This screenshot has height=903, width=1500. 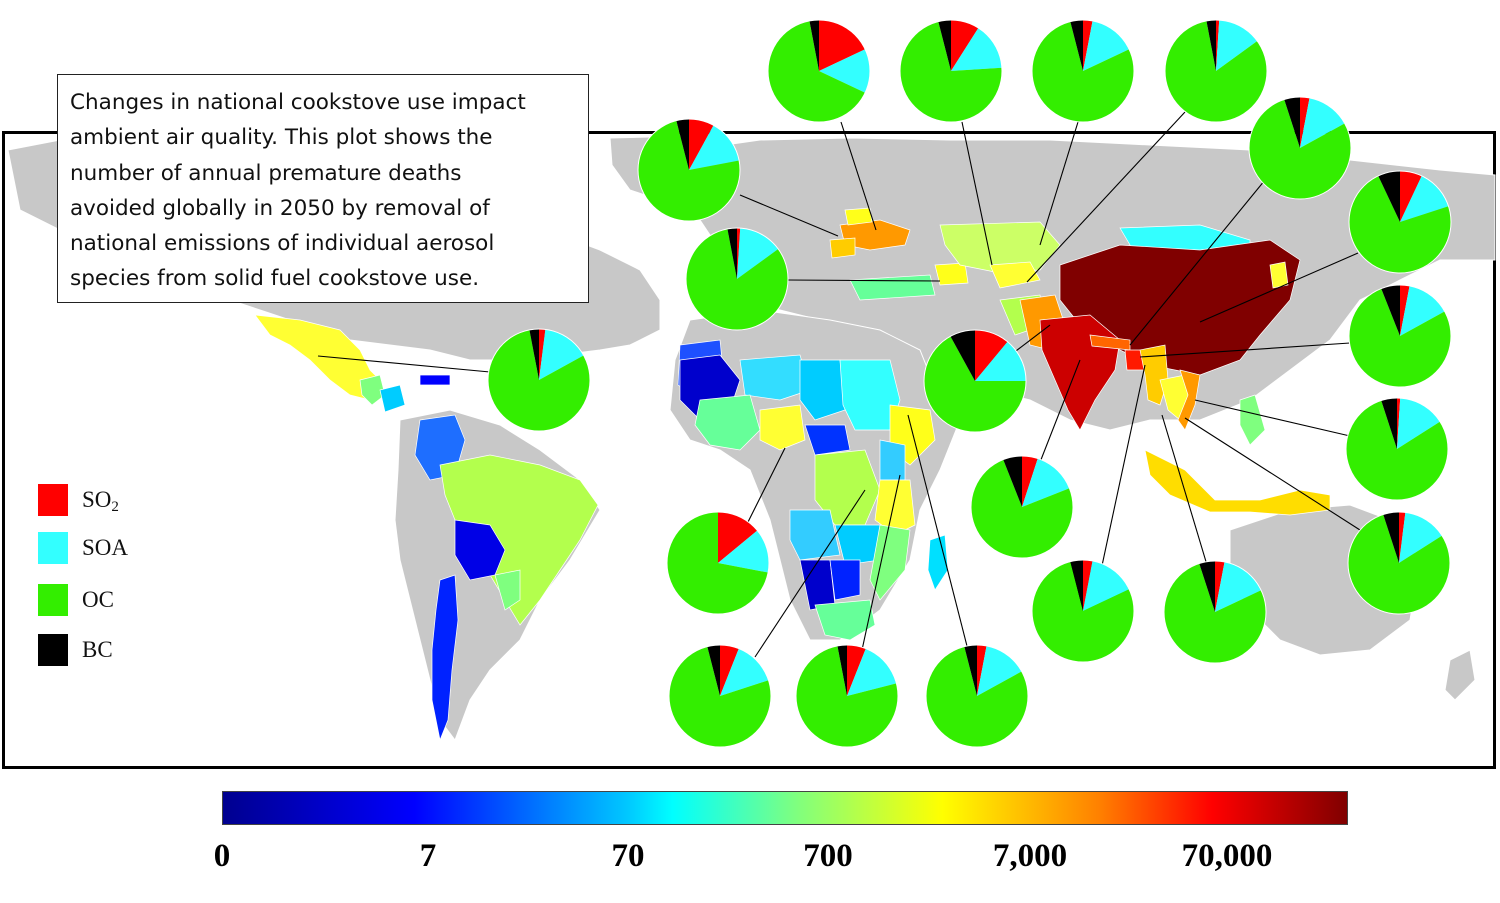 I want to click on legend-label-so2: SO2, so click(x=100, y=501).